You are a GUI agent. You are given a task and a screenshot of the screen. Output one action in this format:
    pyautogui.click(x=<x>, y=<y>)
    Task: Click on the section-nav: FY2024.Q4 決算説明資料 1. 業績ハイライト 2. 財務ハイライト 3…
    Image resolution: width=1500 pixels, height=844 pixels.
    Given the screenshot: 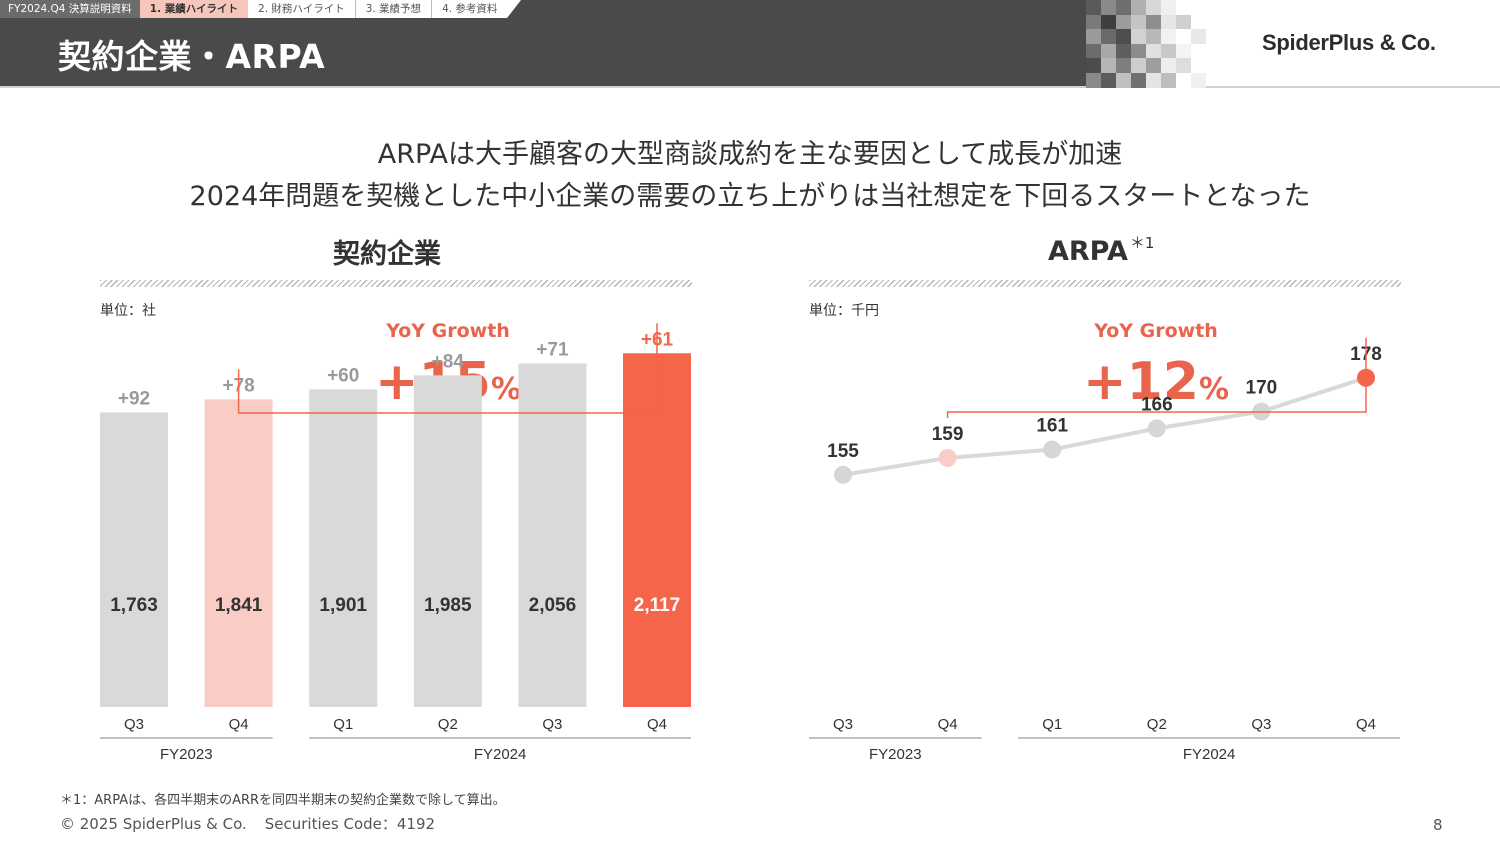 What is the action you would take?
    pyautogui.click(x=261, y=9)
    